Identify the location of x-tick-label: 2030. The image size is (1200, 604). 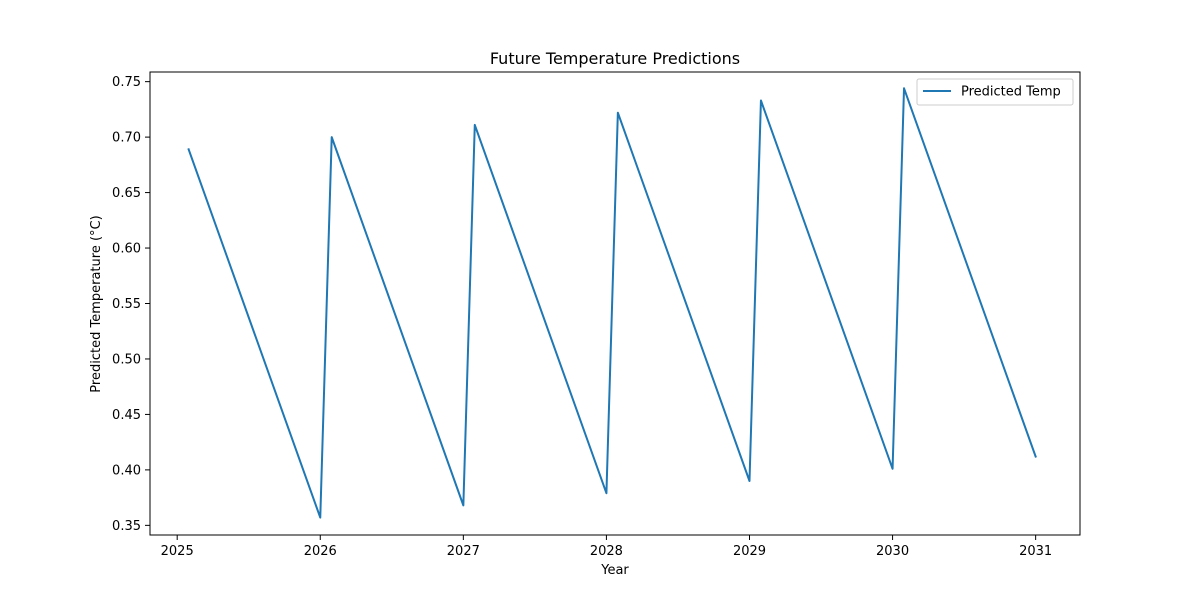
(892, 551).